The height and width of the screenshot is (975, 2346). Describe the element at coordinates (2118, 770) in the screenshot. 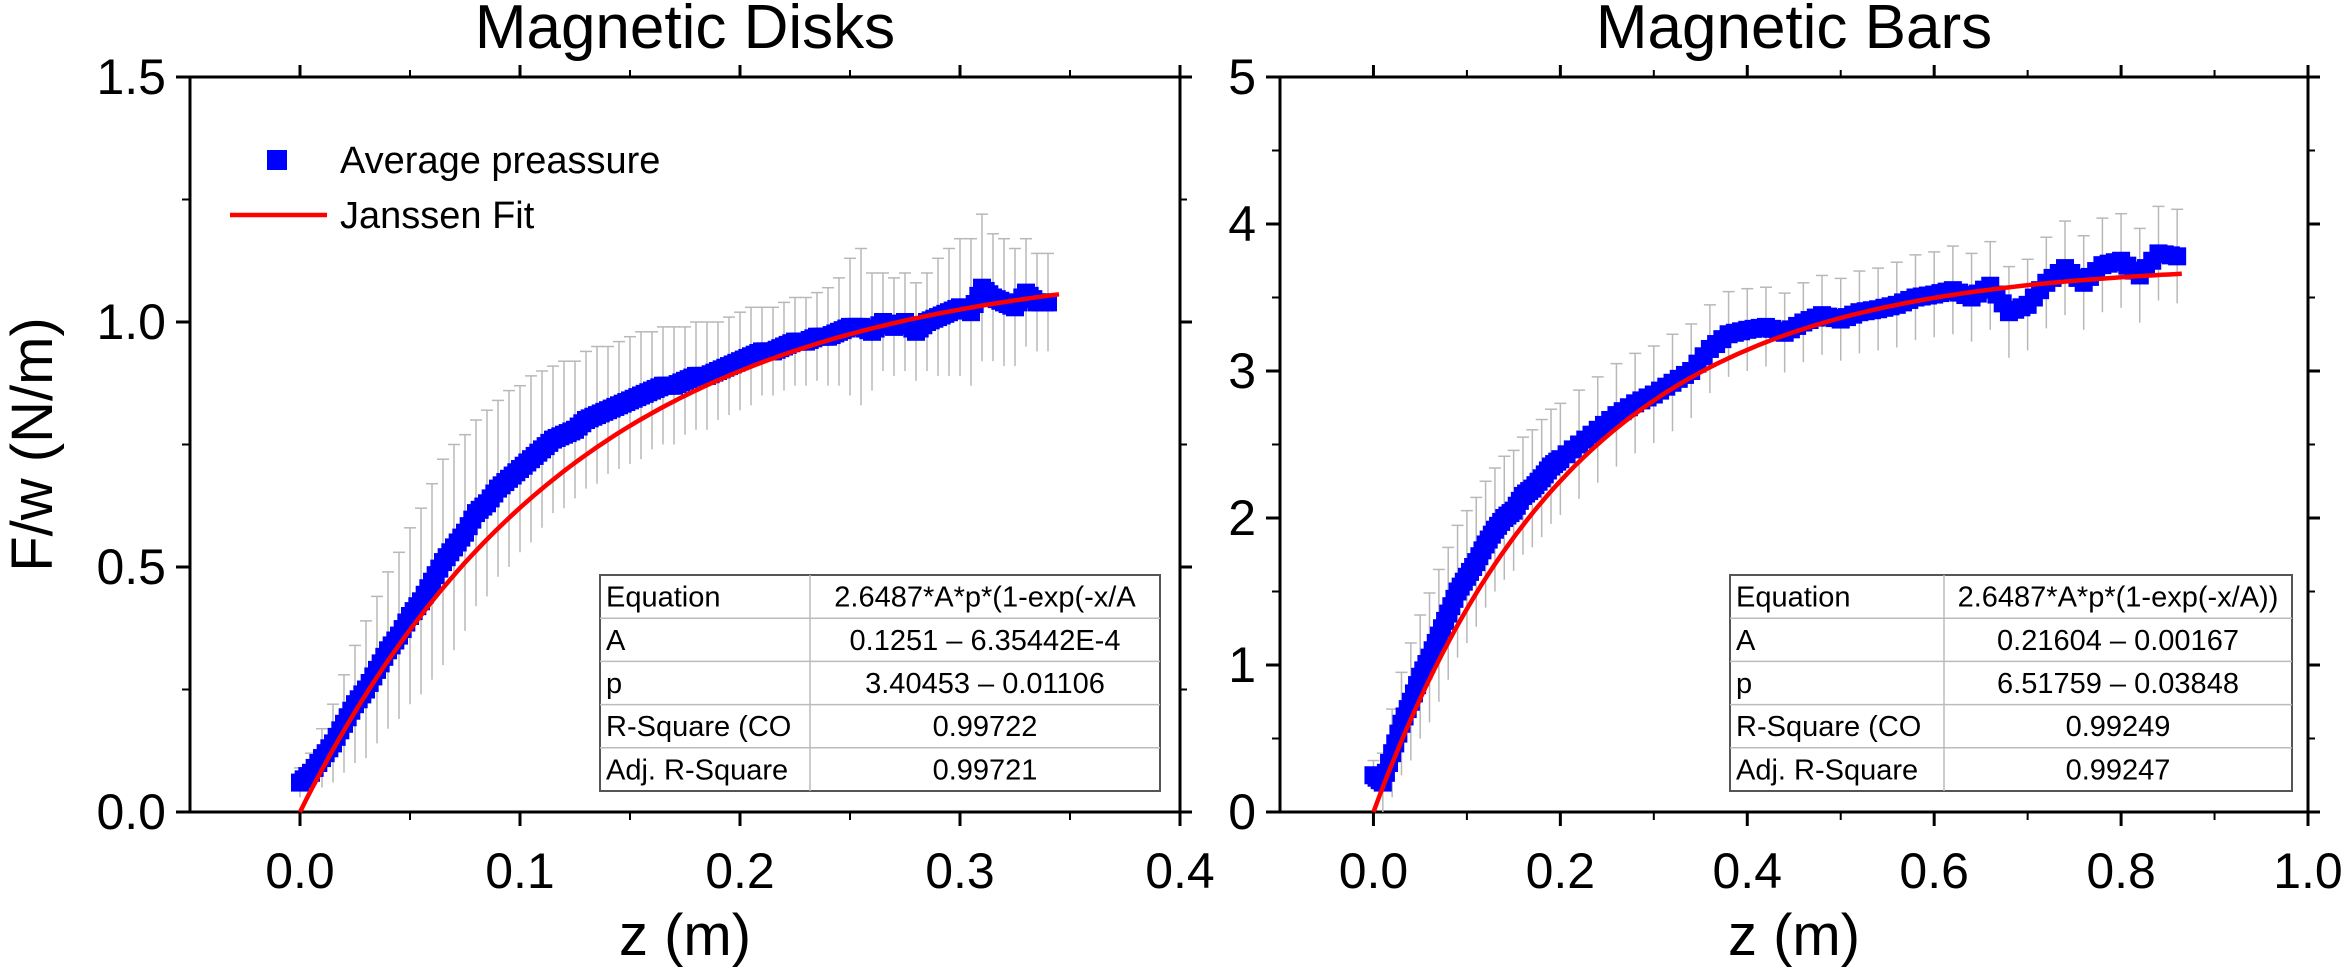

I see `stats-value: 0.99247` at that location.